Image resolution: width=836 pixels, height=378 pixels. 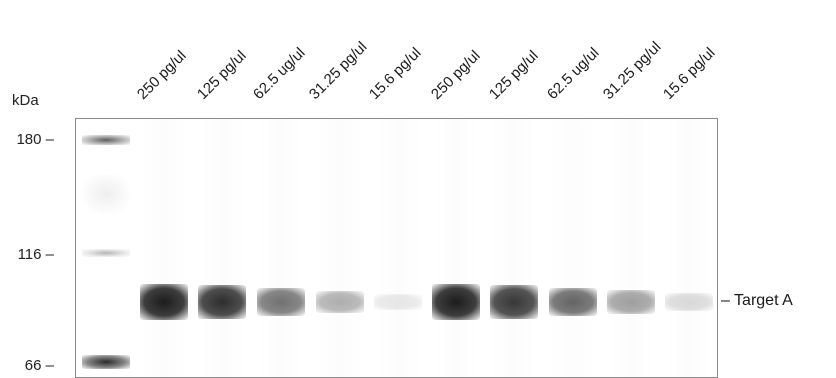 I want to click on kda-axis-title: kDa, so click(x=25, y=100).